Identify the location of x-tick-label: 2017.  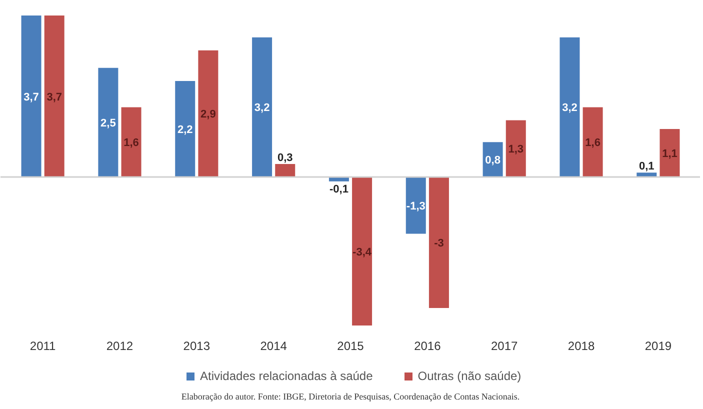
(504, 346).